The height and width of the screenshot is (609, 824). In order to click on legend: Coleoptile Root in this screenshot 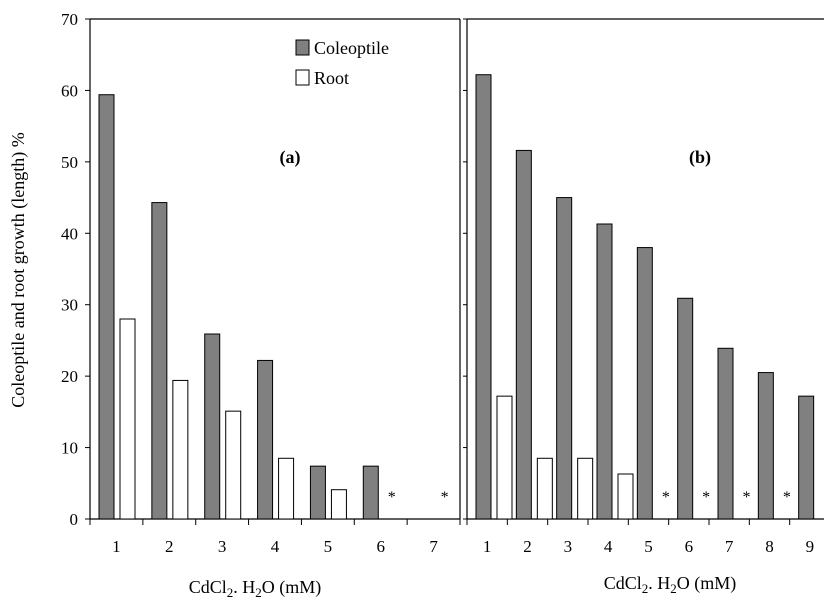, I will do `click(342, 63)`.